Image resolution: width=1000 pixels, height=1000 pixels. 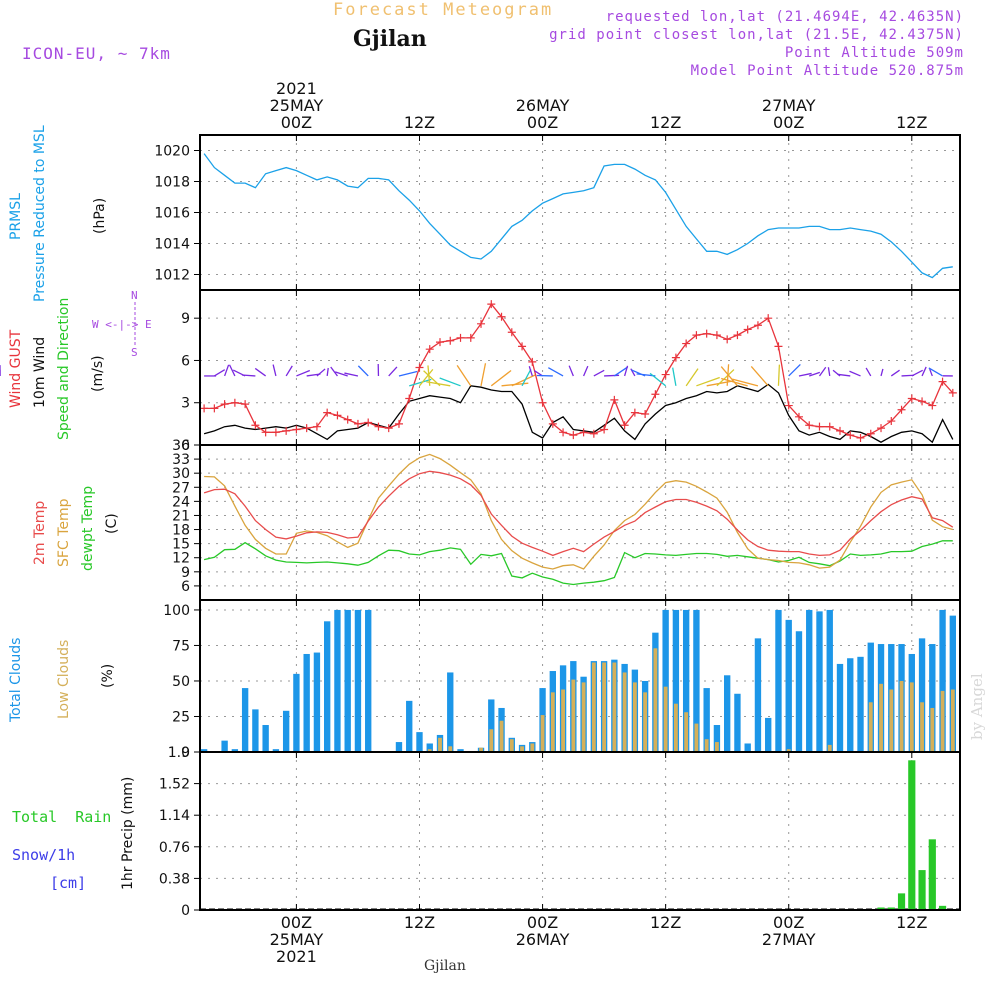 I want to click on precip-unit: 1hr Precip (mm), so click(x=128, y=833).